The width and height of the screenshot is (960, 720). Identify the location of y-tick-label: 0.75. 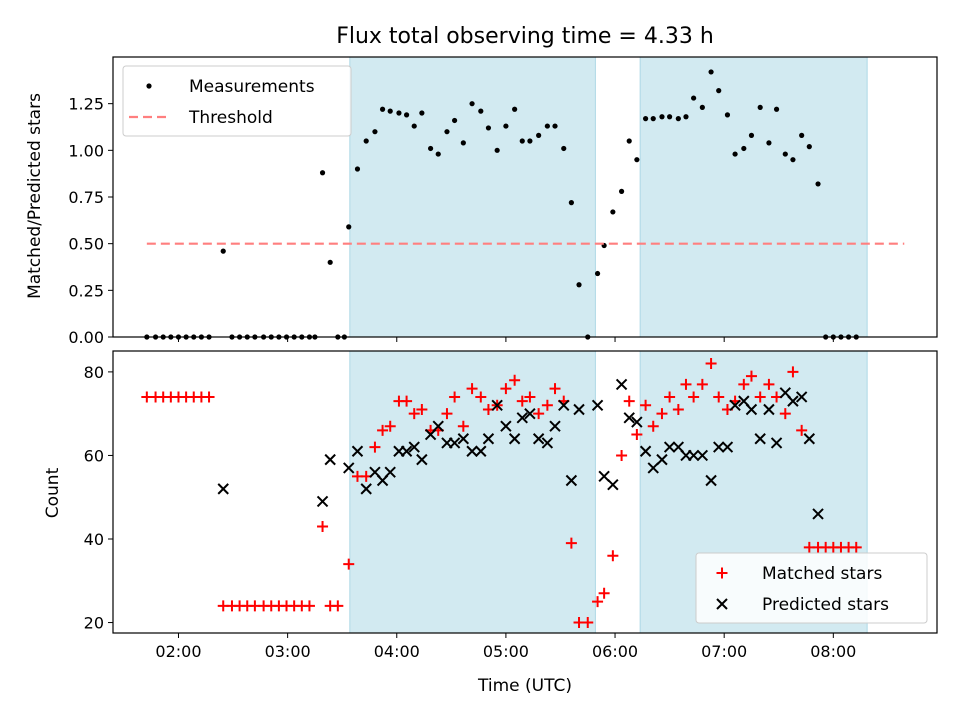
(86, 197).